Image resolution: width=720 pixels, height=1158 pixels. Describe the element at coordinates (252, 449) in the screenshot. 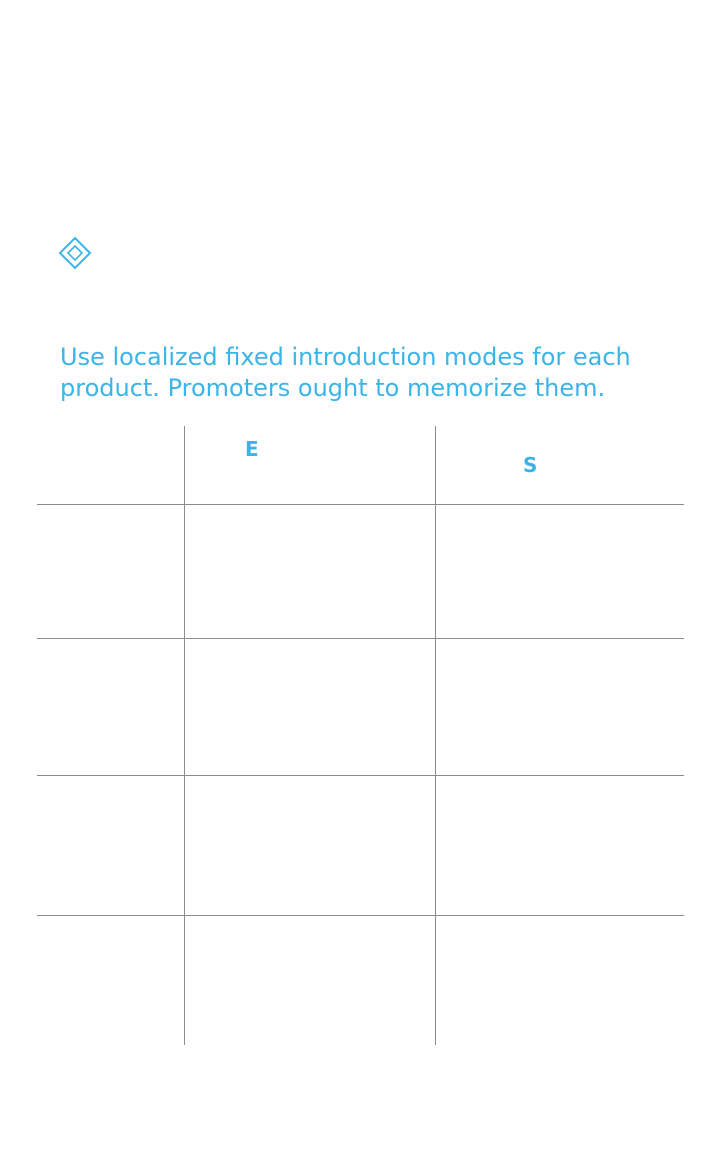

I see `header-letter: E` at that location.